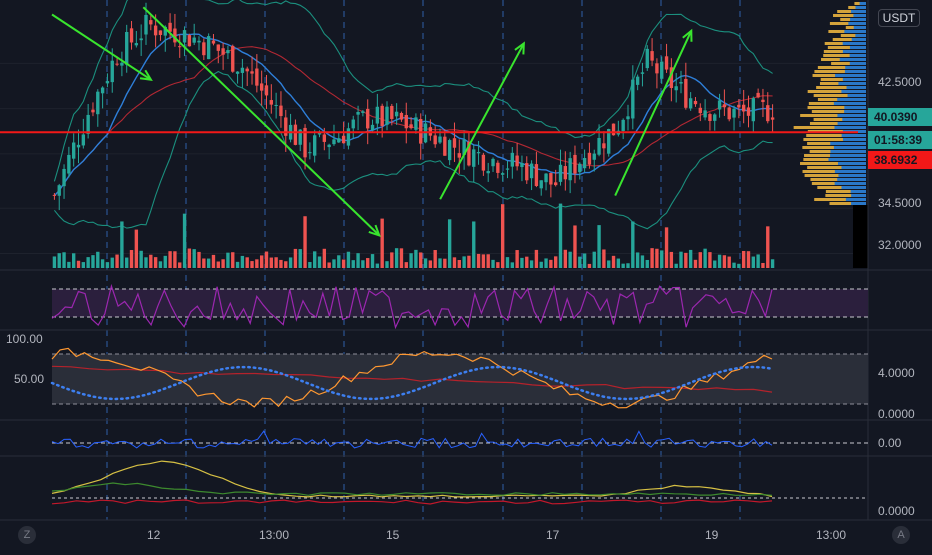 Image resolution: width=932 pixels, height=555 pixels. I want to click on currency-selector: USDT, so click(899, 18).